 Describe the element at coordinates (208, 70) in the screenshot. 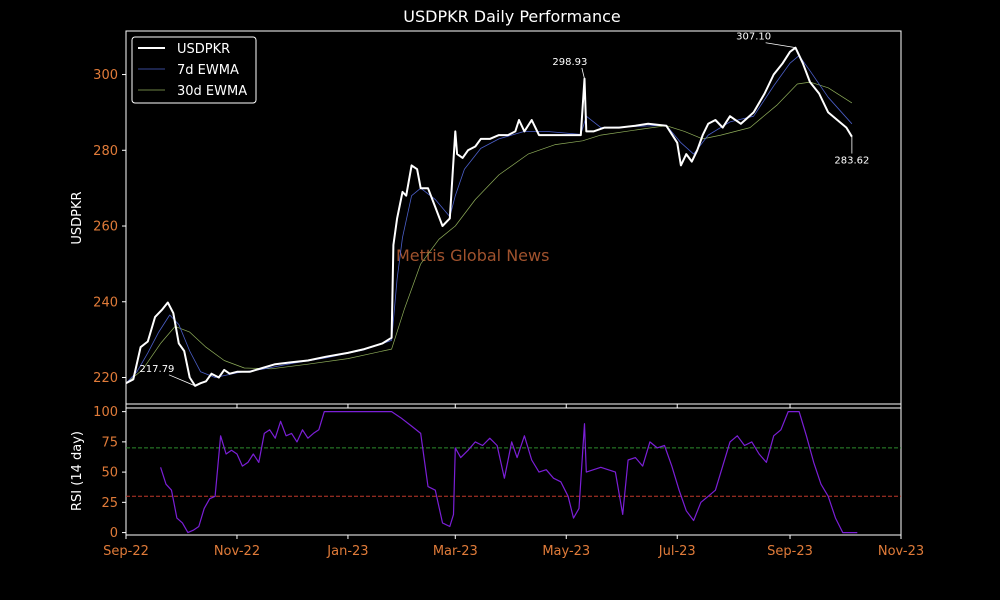

I see `legend-label: 7d EWMA` at that location.